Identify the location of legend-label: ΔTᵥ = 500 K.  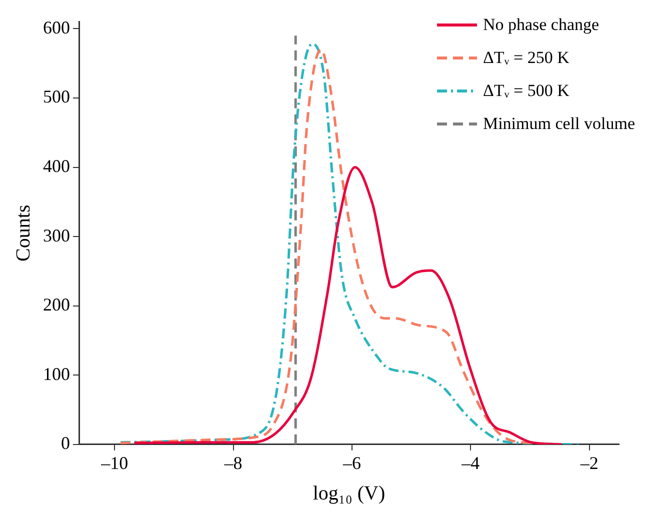
(526, 91).